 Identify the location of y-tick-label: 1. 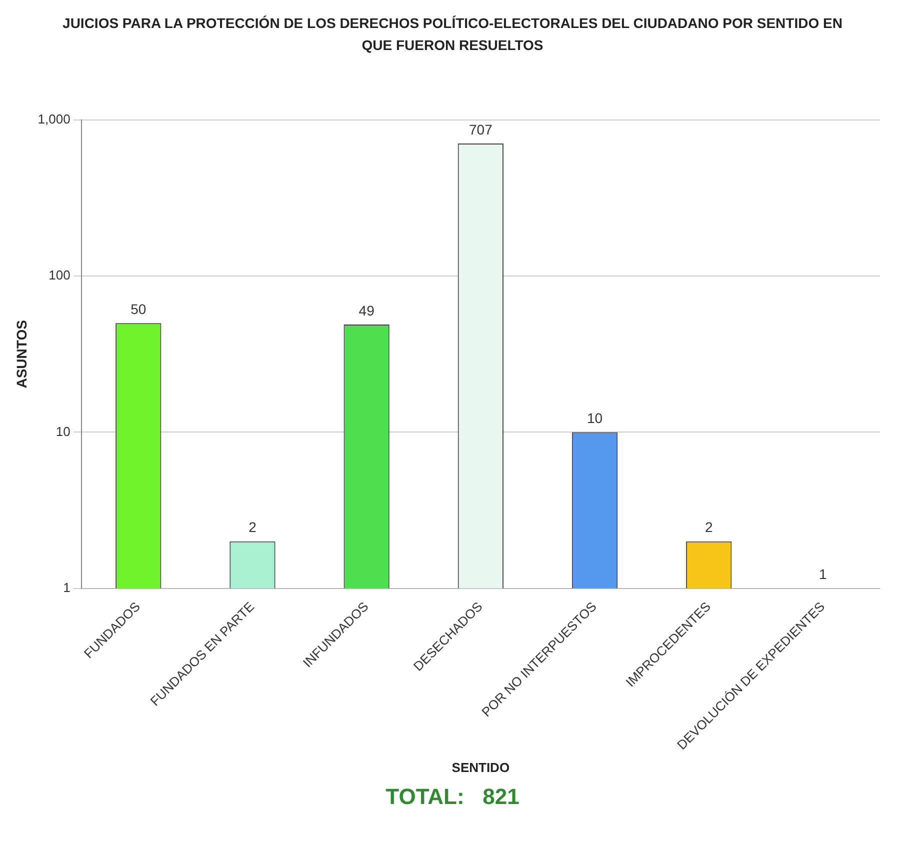
(66, 587).